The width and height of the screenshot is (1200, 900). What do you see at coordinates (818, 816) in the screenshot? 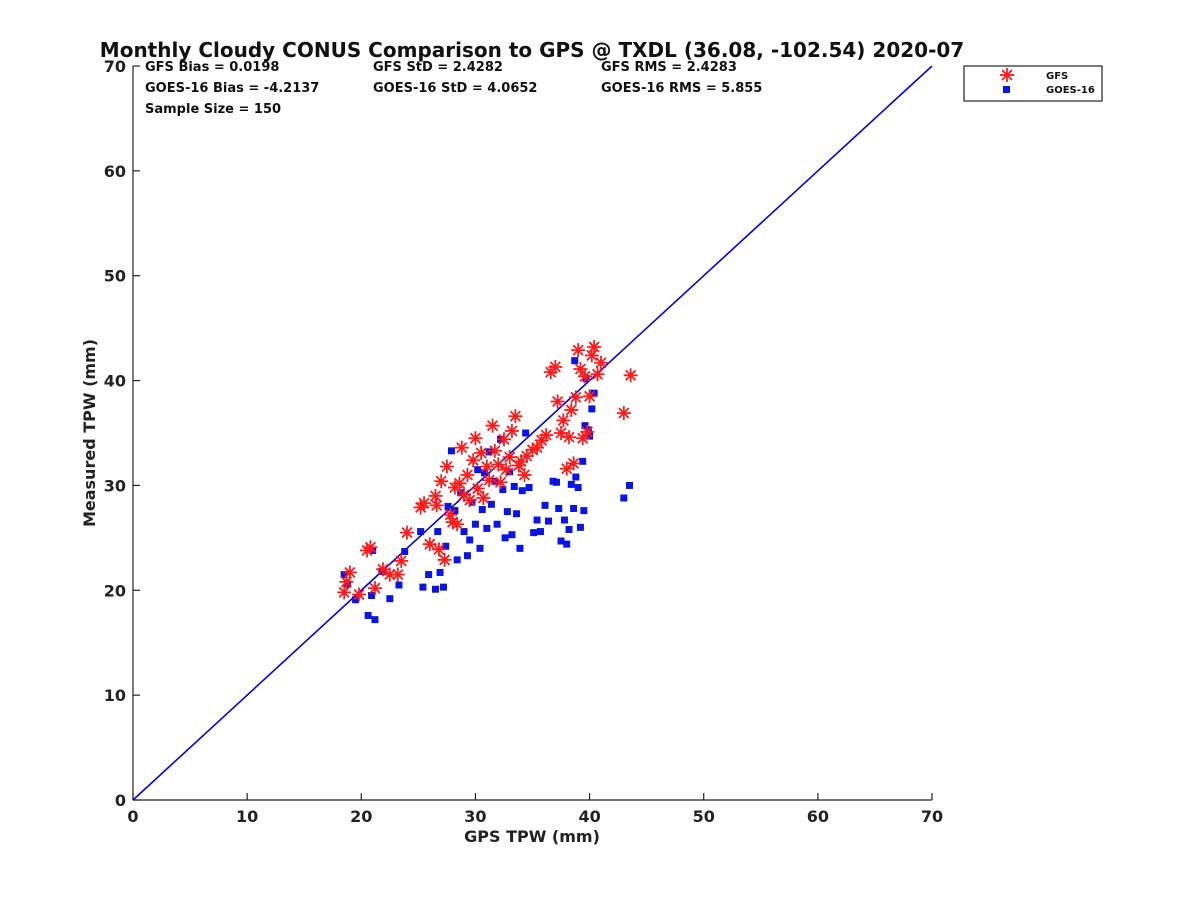
I see `x-tick-label: 60` at bounding box center [818, 816].